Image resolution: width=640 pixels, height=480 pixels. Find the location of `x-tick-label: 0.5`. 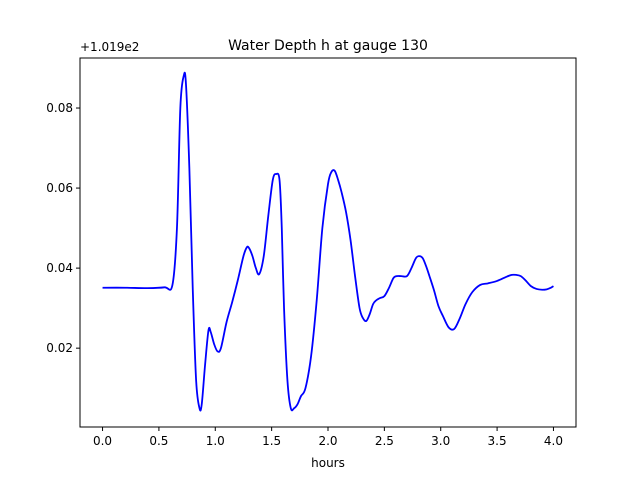

x-tick-label: 0.5 is located at coordinates (158, 441).